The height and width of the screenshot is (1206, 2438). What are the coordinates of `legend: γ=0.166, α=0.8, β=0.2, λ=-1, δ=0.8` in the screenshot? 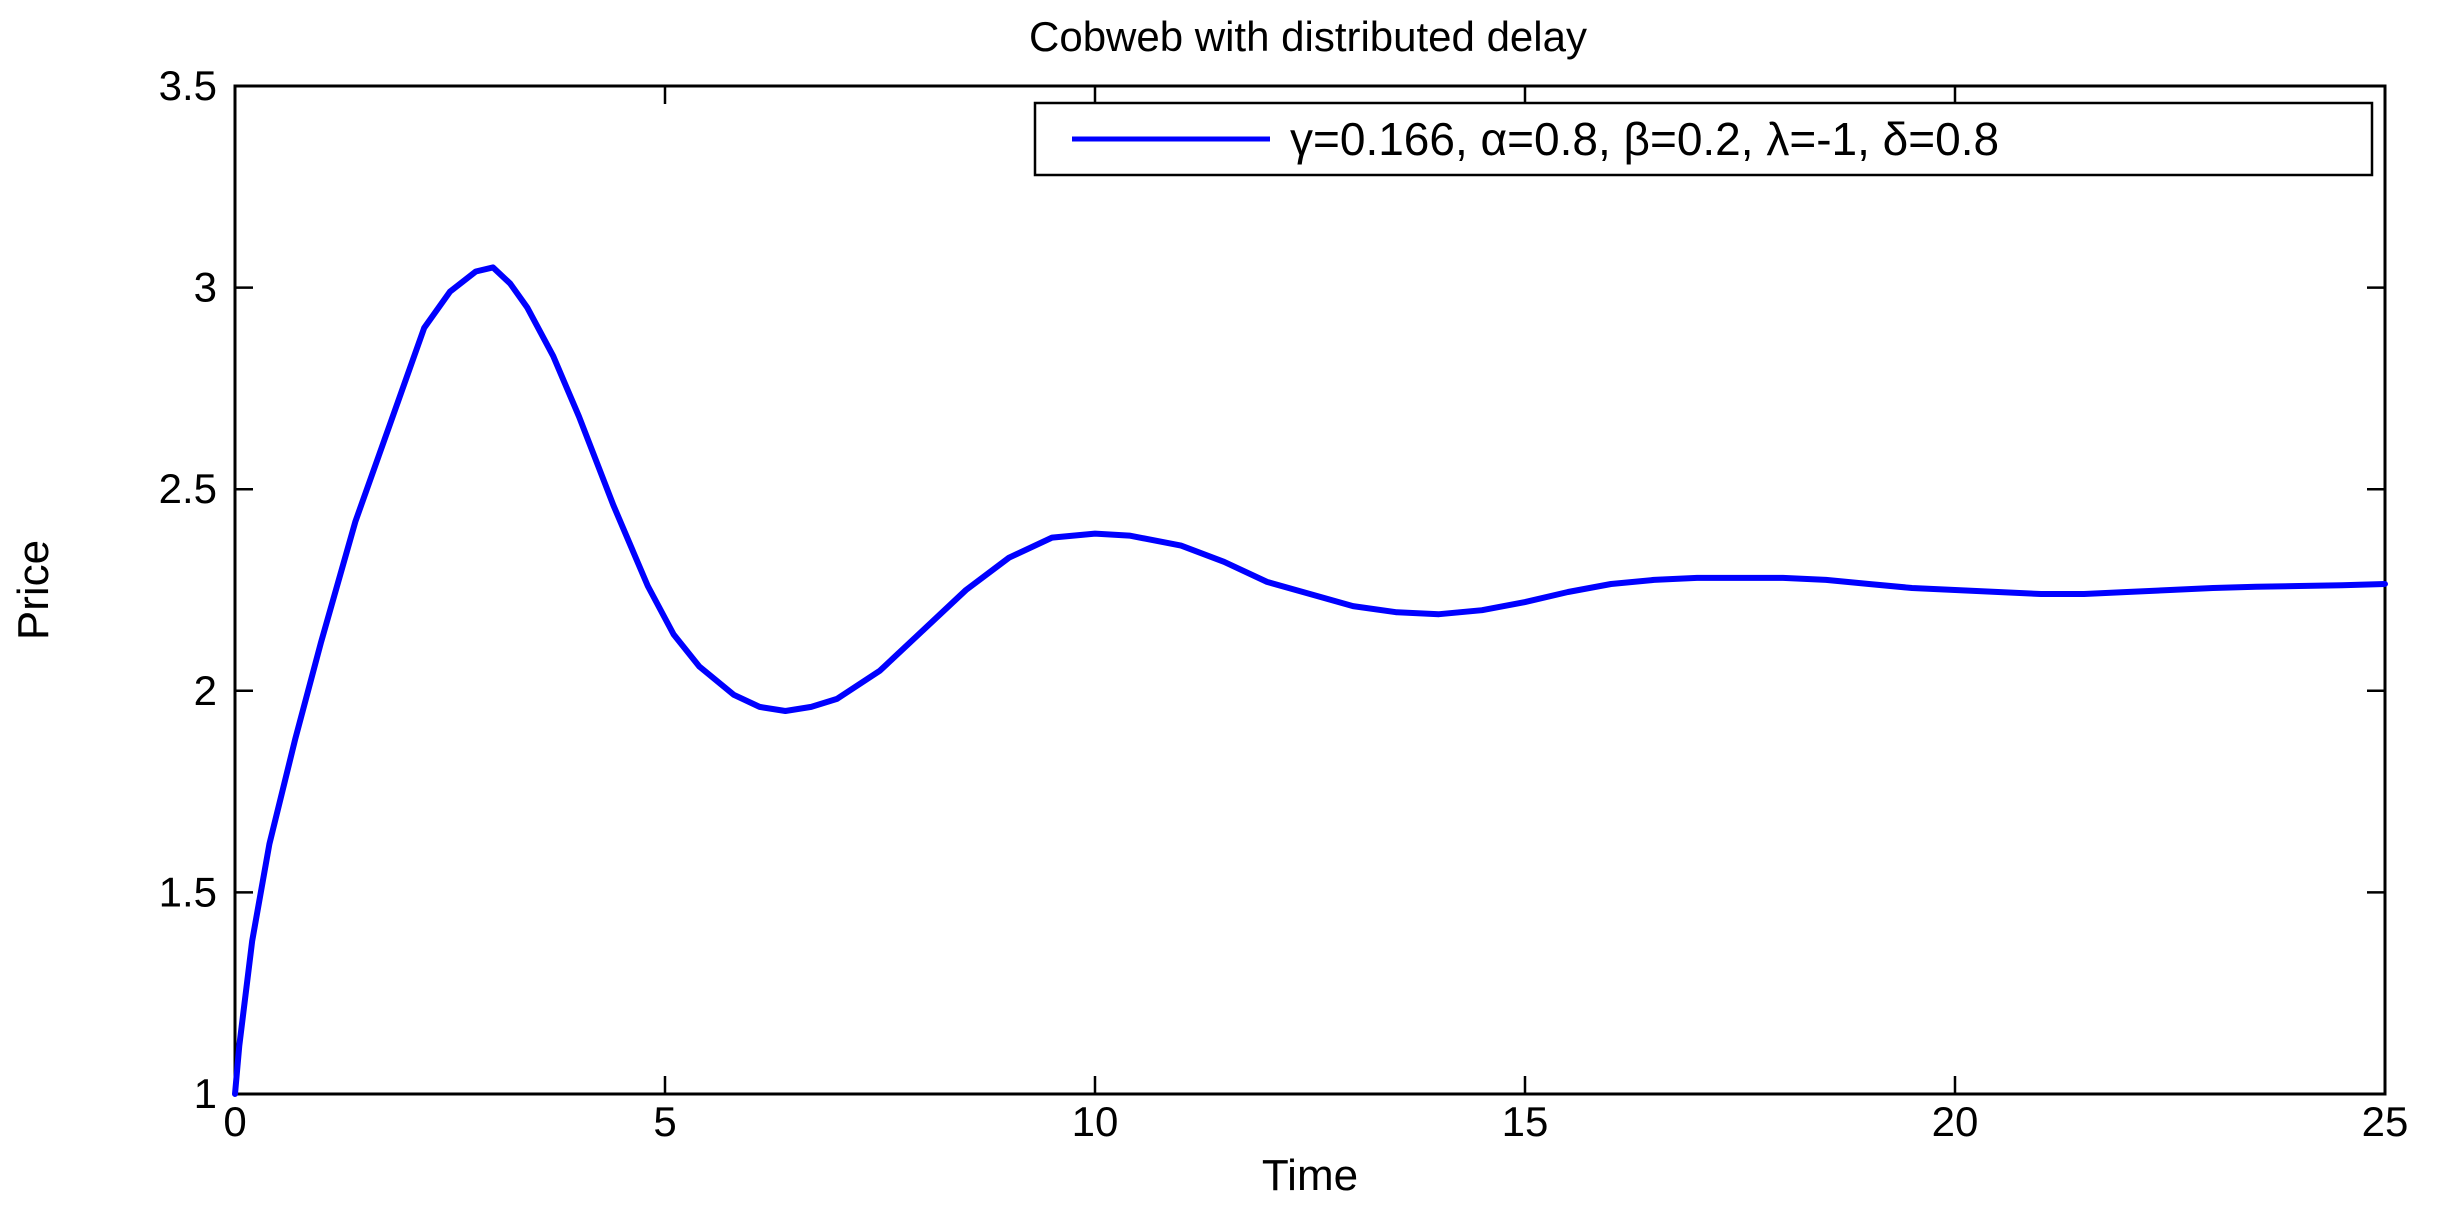 It's located at (1703, 139).